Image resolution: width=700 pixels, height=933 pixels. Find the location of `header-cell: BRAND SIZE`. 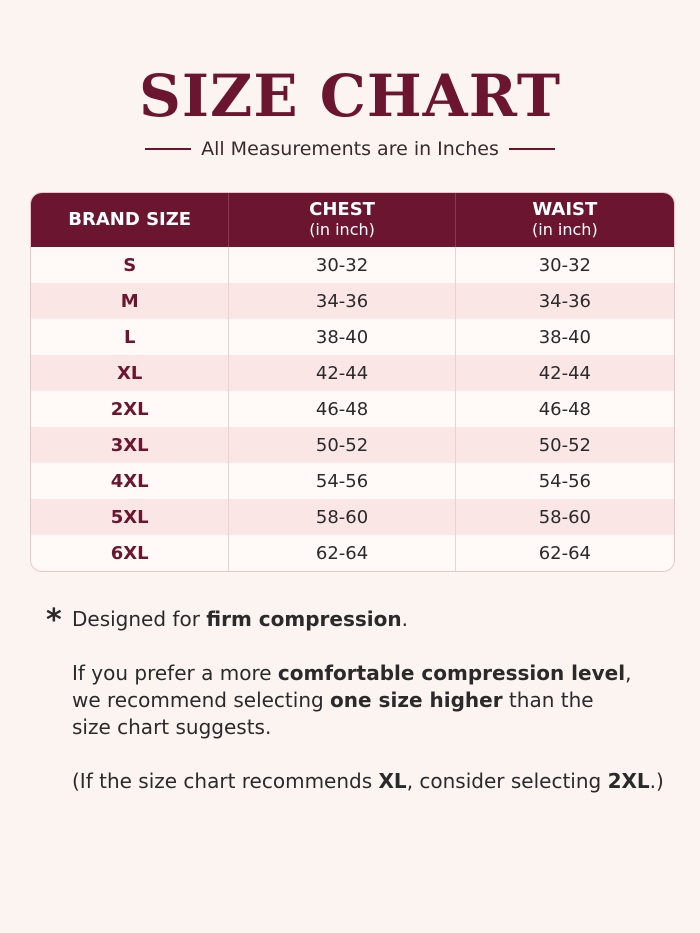

header-cell: BRAND SIZE is located at coordinates (129, 220).